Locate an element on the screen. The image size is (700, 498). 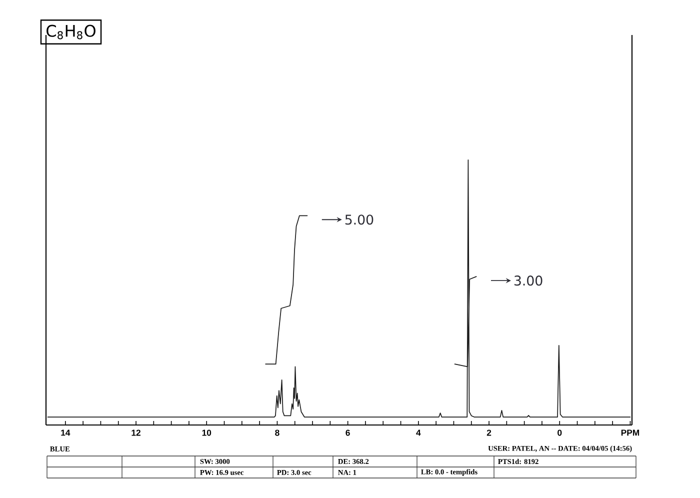
x-tick-label: 8 is located at coordinates (277, 433).